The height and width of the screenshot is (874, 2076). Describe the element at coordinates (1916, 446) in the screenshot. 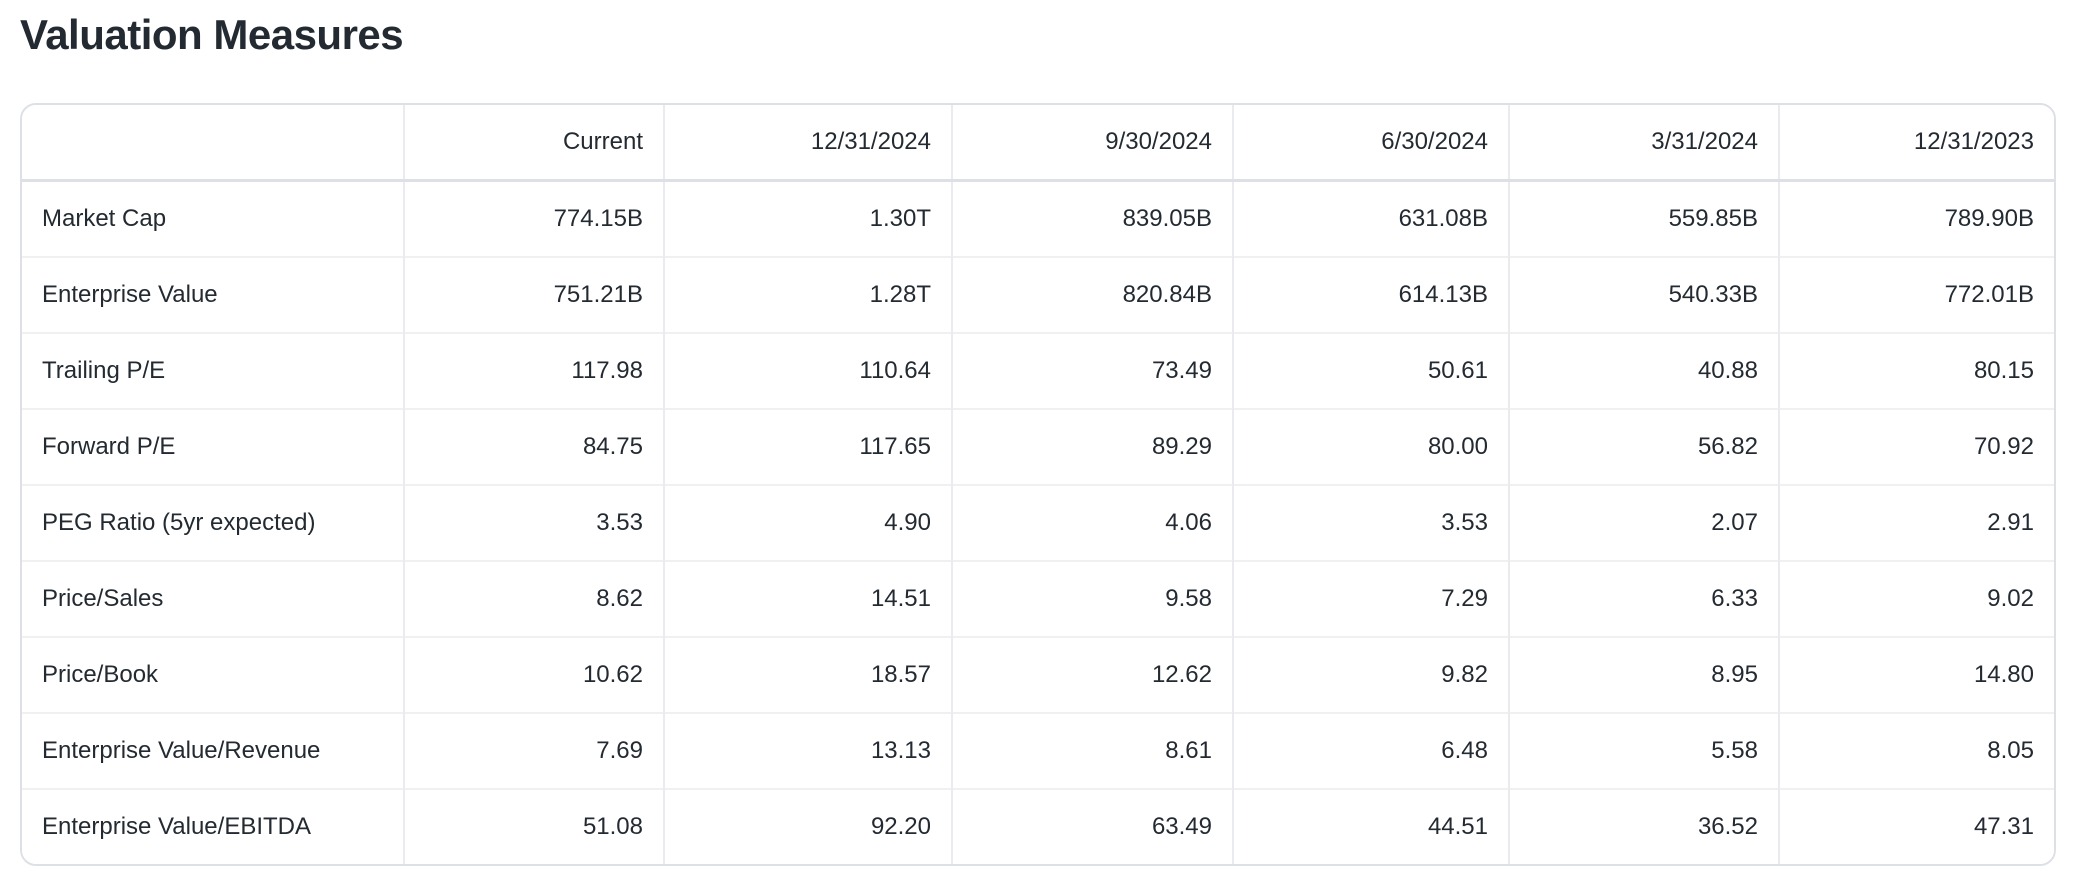

I see `metric-value: 70.92` at that location.